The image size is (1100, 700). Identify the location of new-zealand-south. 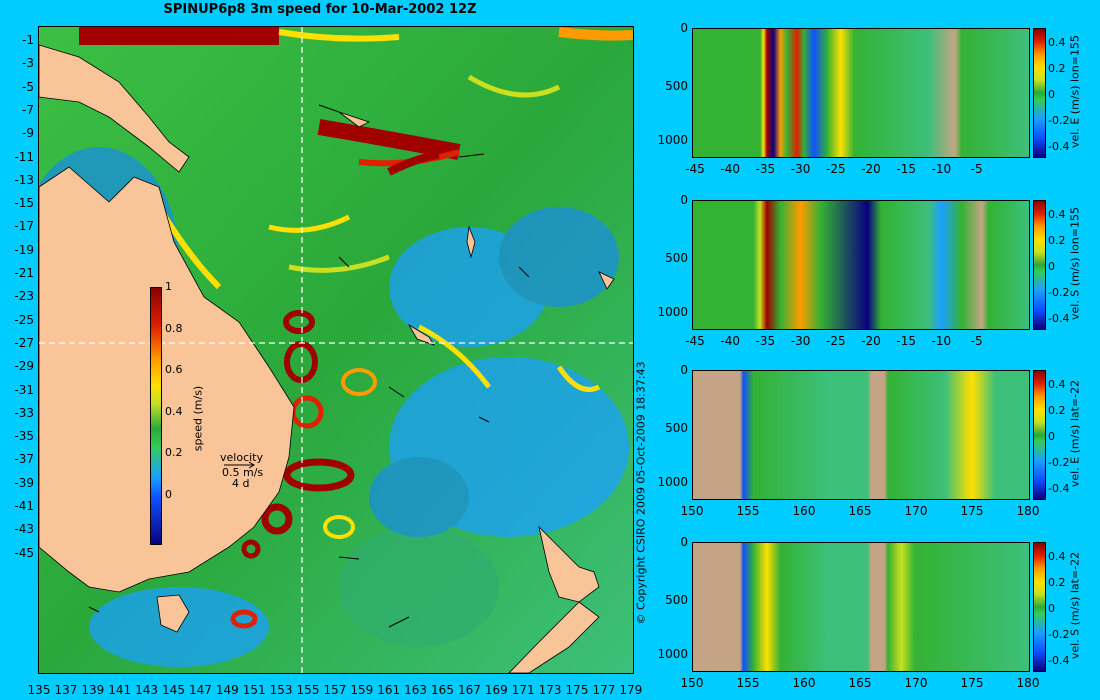
(554, 637).